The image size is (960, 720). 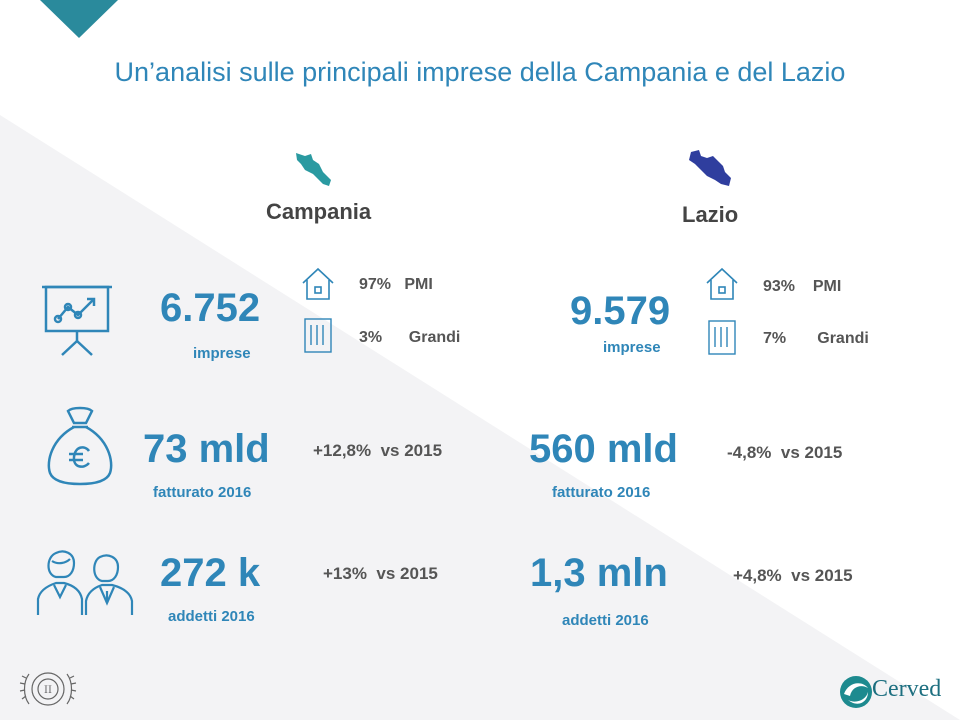 What do you see at coordinates (757, 575) in the screenshot?
I see `lazio-addetti-change: +4,8%` at bounding box center [757, 575].